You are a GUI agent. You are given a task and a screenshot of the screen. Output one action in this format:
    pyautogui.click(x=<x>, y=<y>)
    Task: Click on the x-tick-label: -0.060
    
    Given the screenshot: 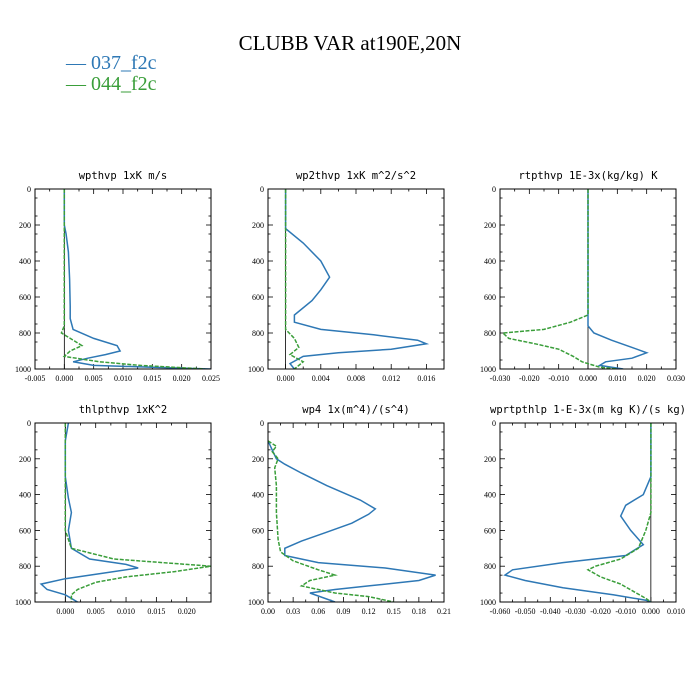 What is the action you would take?
    pyautogui.click(x=500, y=611)
    